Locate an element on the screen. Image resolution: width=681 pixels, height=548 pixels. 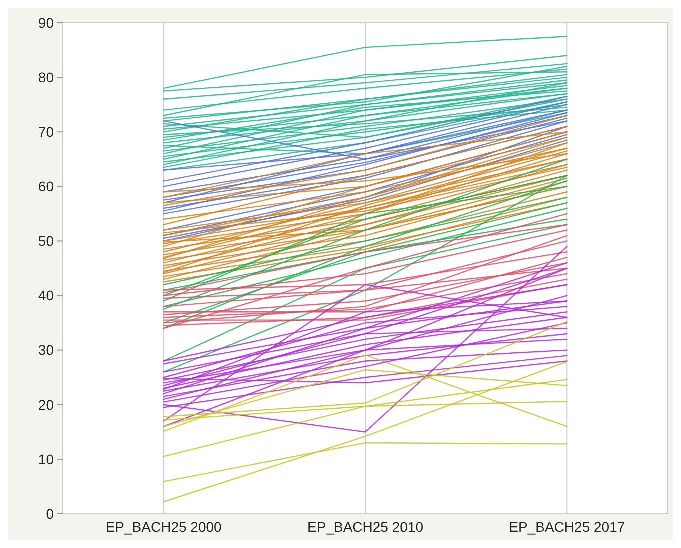
y-tick-label: 10 is located at coordinates (46, 459).